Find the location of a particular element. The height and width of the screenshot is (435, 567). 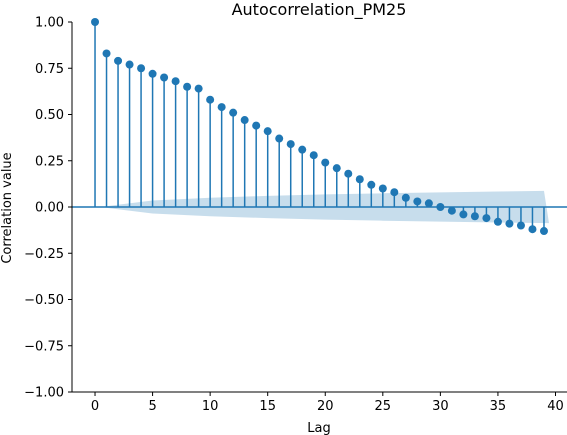

x-tick-label: 30 is located at coordinates (440, 406).